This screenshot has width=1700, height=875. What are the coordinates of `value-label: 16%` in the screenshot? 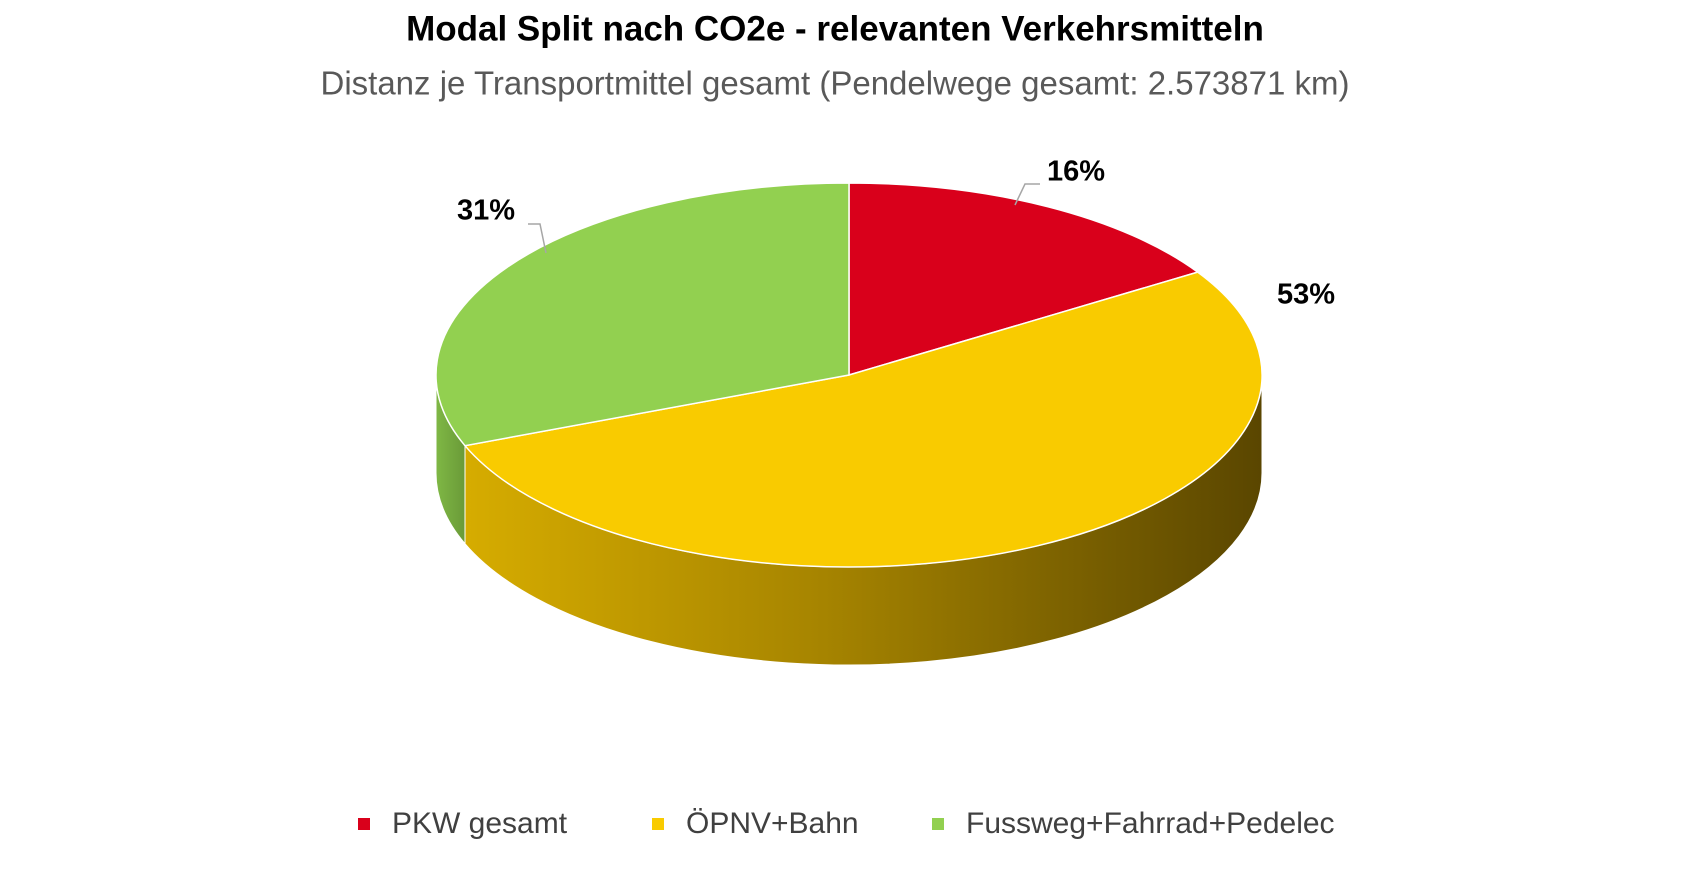 It's located at (1076, 172).